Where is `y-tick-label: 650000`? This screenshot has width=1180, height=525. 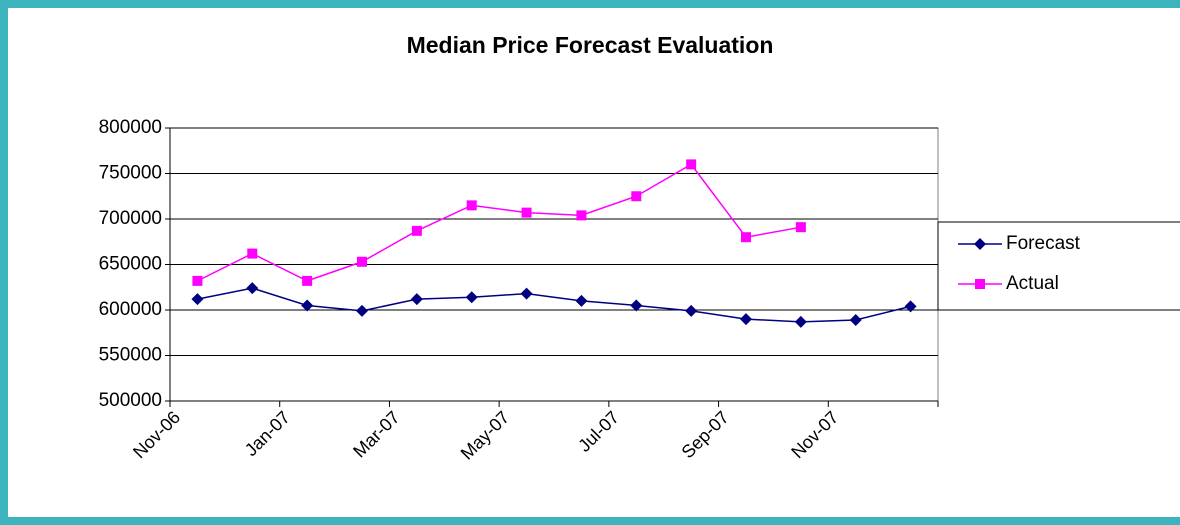
y-tick-label: 650000 is located at coordinates (130, 264).